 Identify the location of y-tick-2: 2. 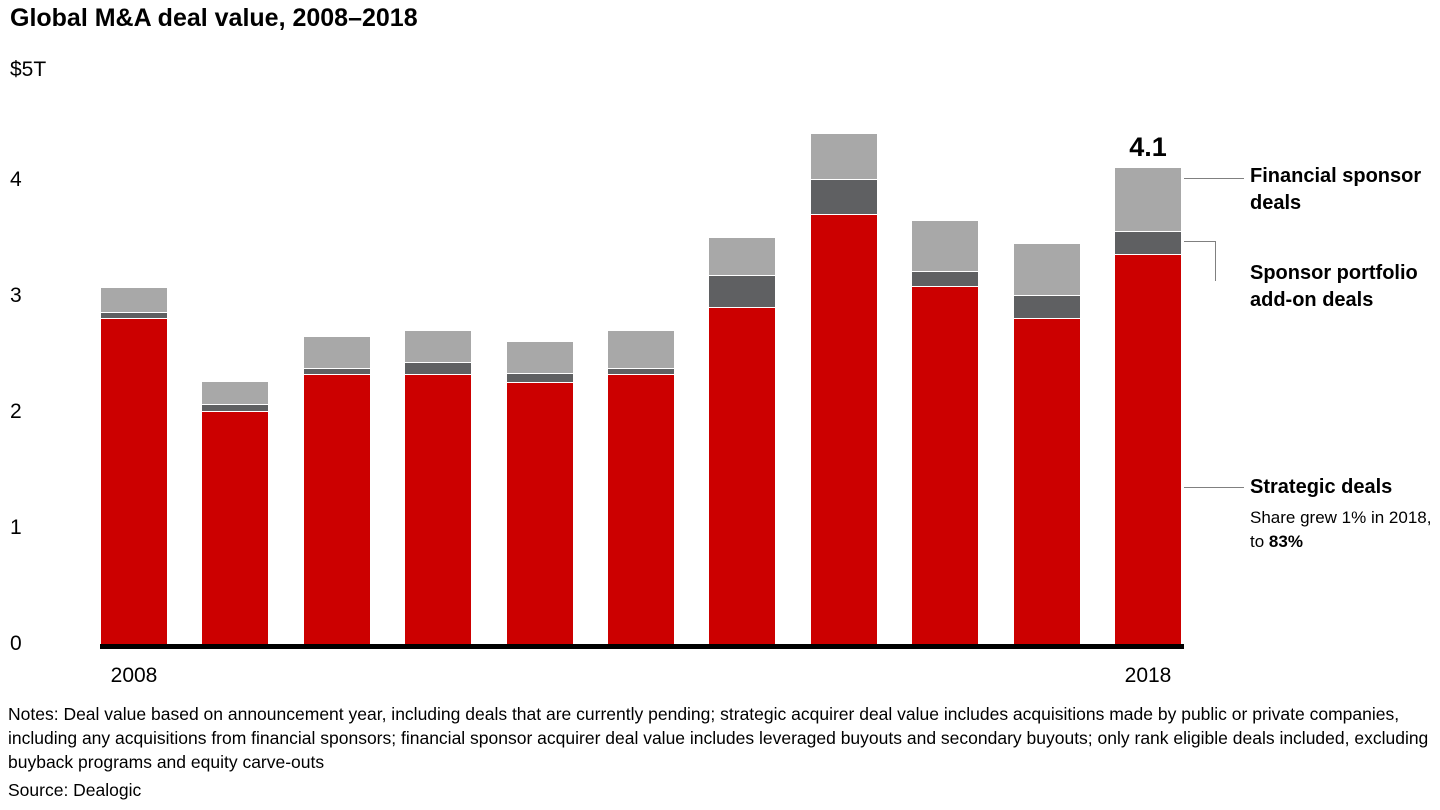
(16, 411).